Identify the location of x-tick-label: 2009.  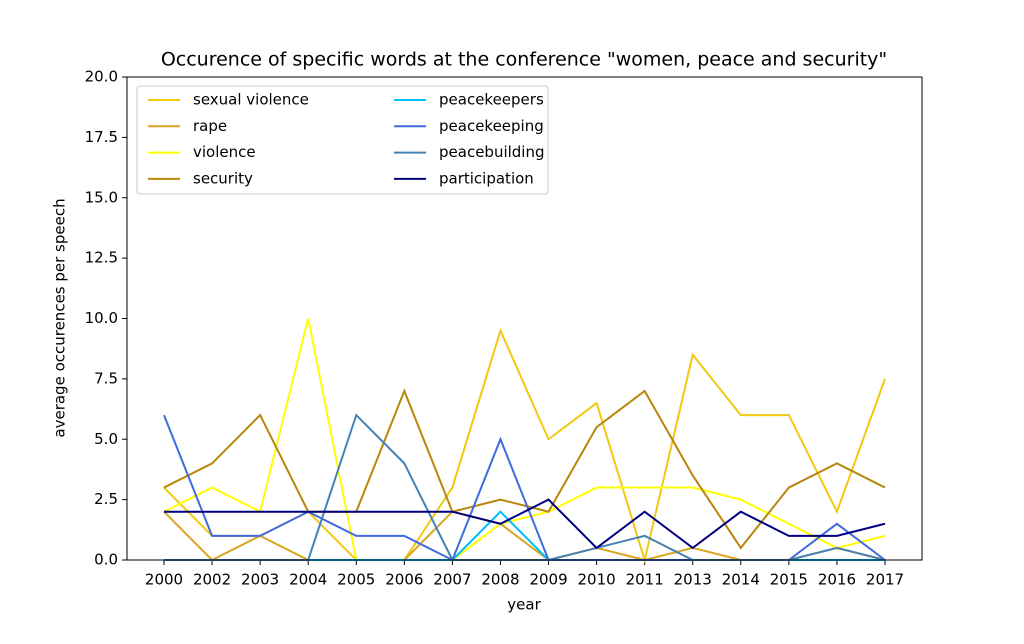
(548, 580).